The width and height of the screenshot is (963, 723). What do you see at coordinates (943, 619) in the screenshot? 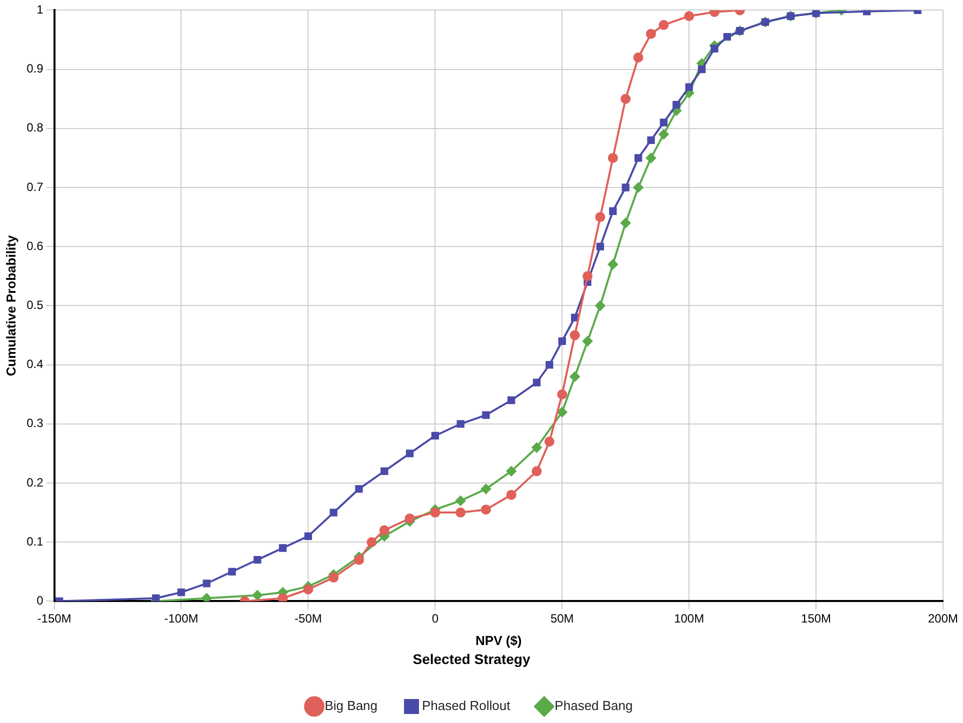
I see `x-tick-label: 200M` at bounding box center [943, 619].